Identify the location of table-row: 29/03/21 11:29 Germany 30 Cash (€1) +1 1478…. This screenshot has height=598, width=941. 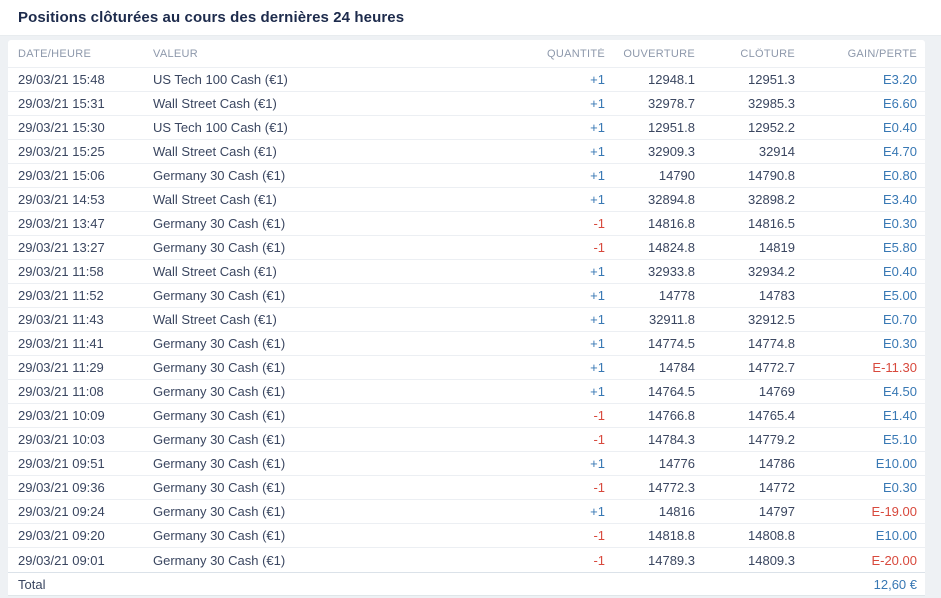
(466, 368).